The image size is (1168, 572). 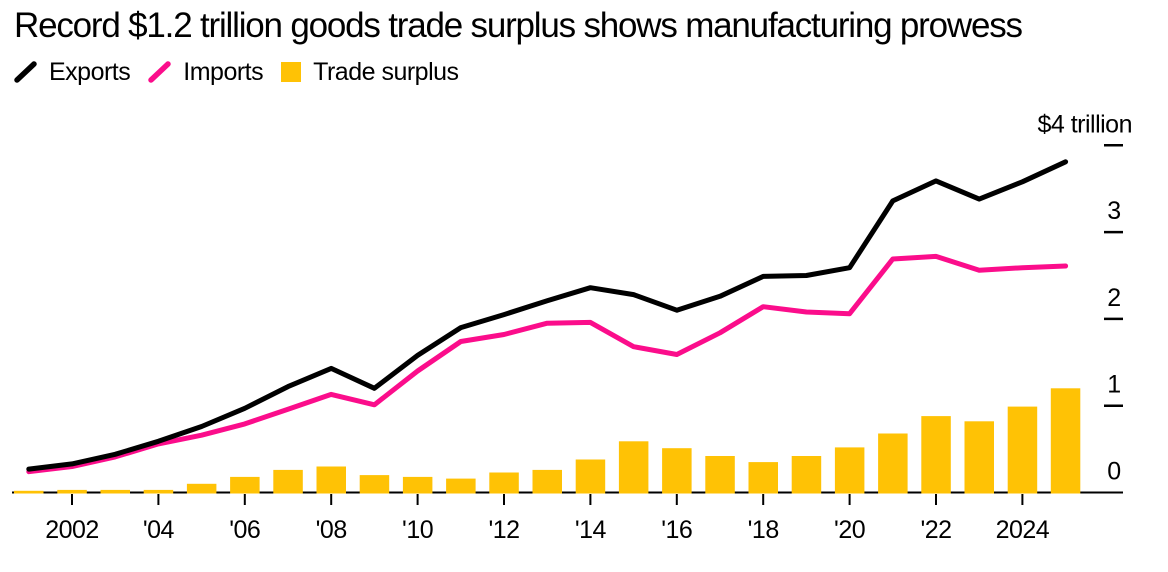 What do you see at coordinates (763, 530) in the screenshot?
I see `x-tick-label-2018: '18` at bounding box center [763, 530].